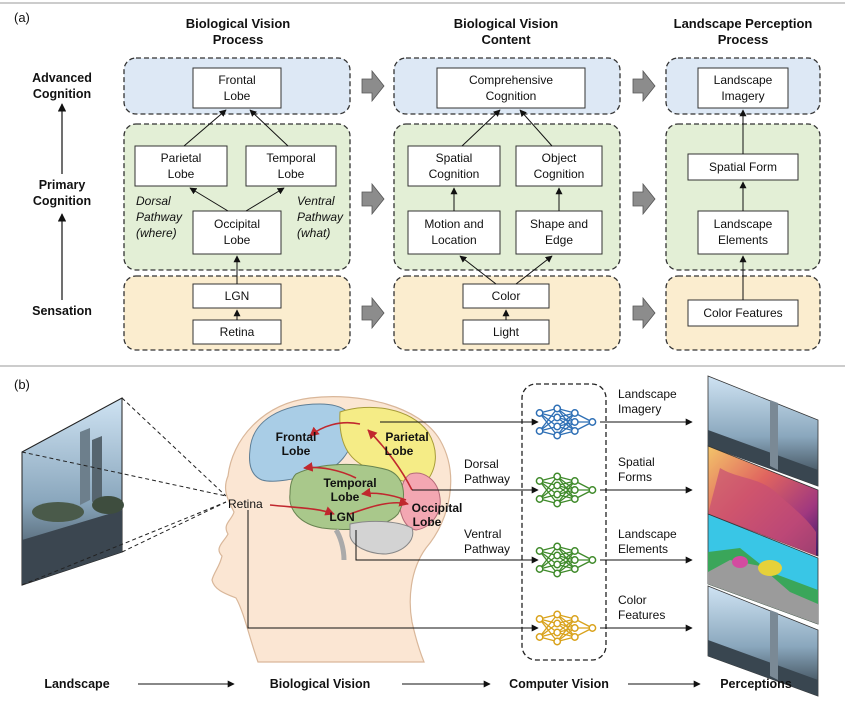  What do you see at coordinates (237, 332) in the screenshot?
I see `retina-label: Retina` at bounding box center [237, 332].